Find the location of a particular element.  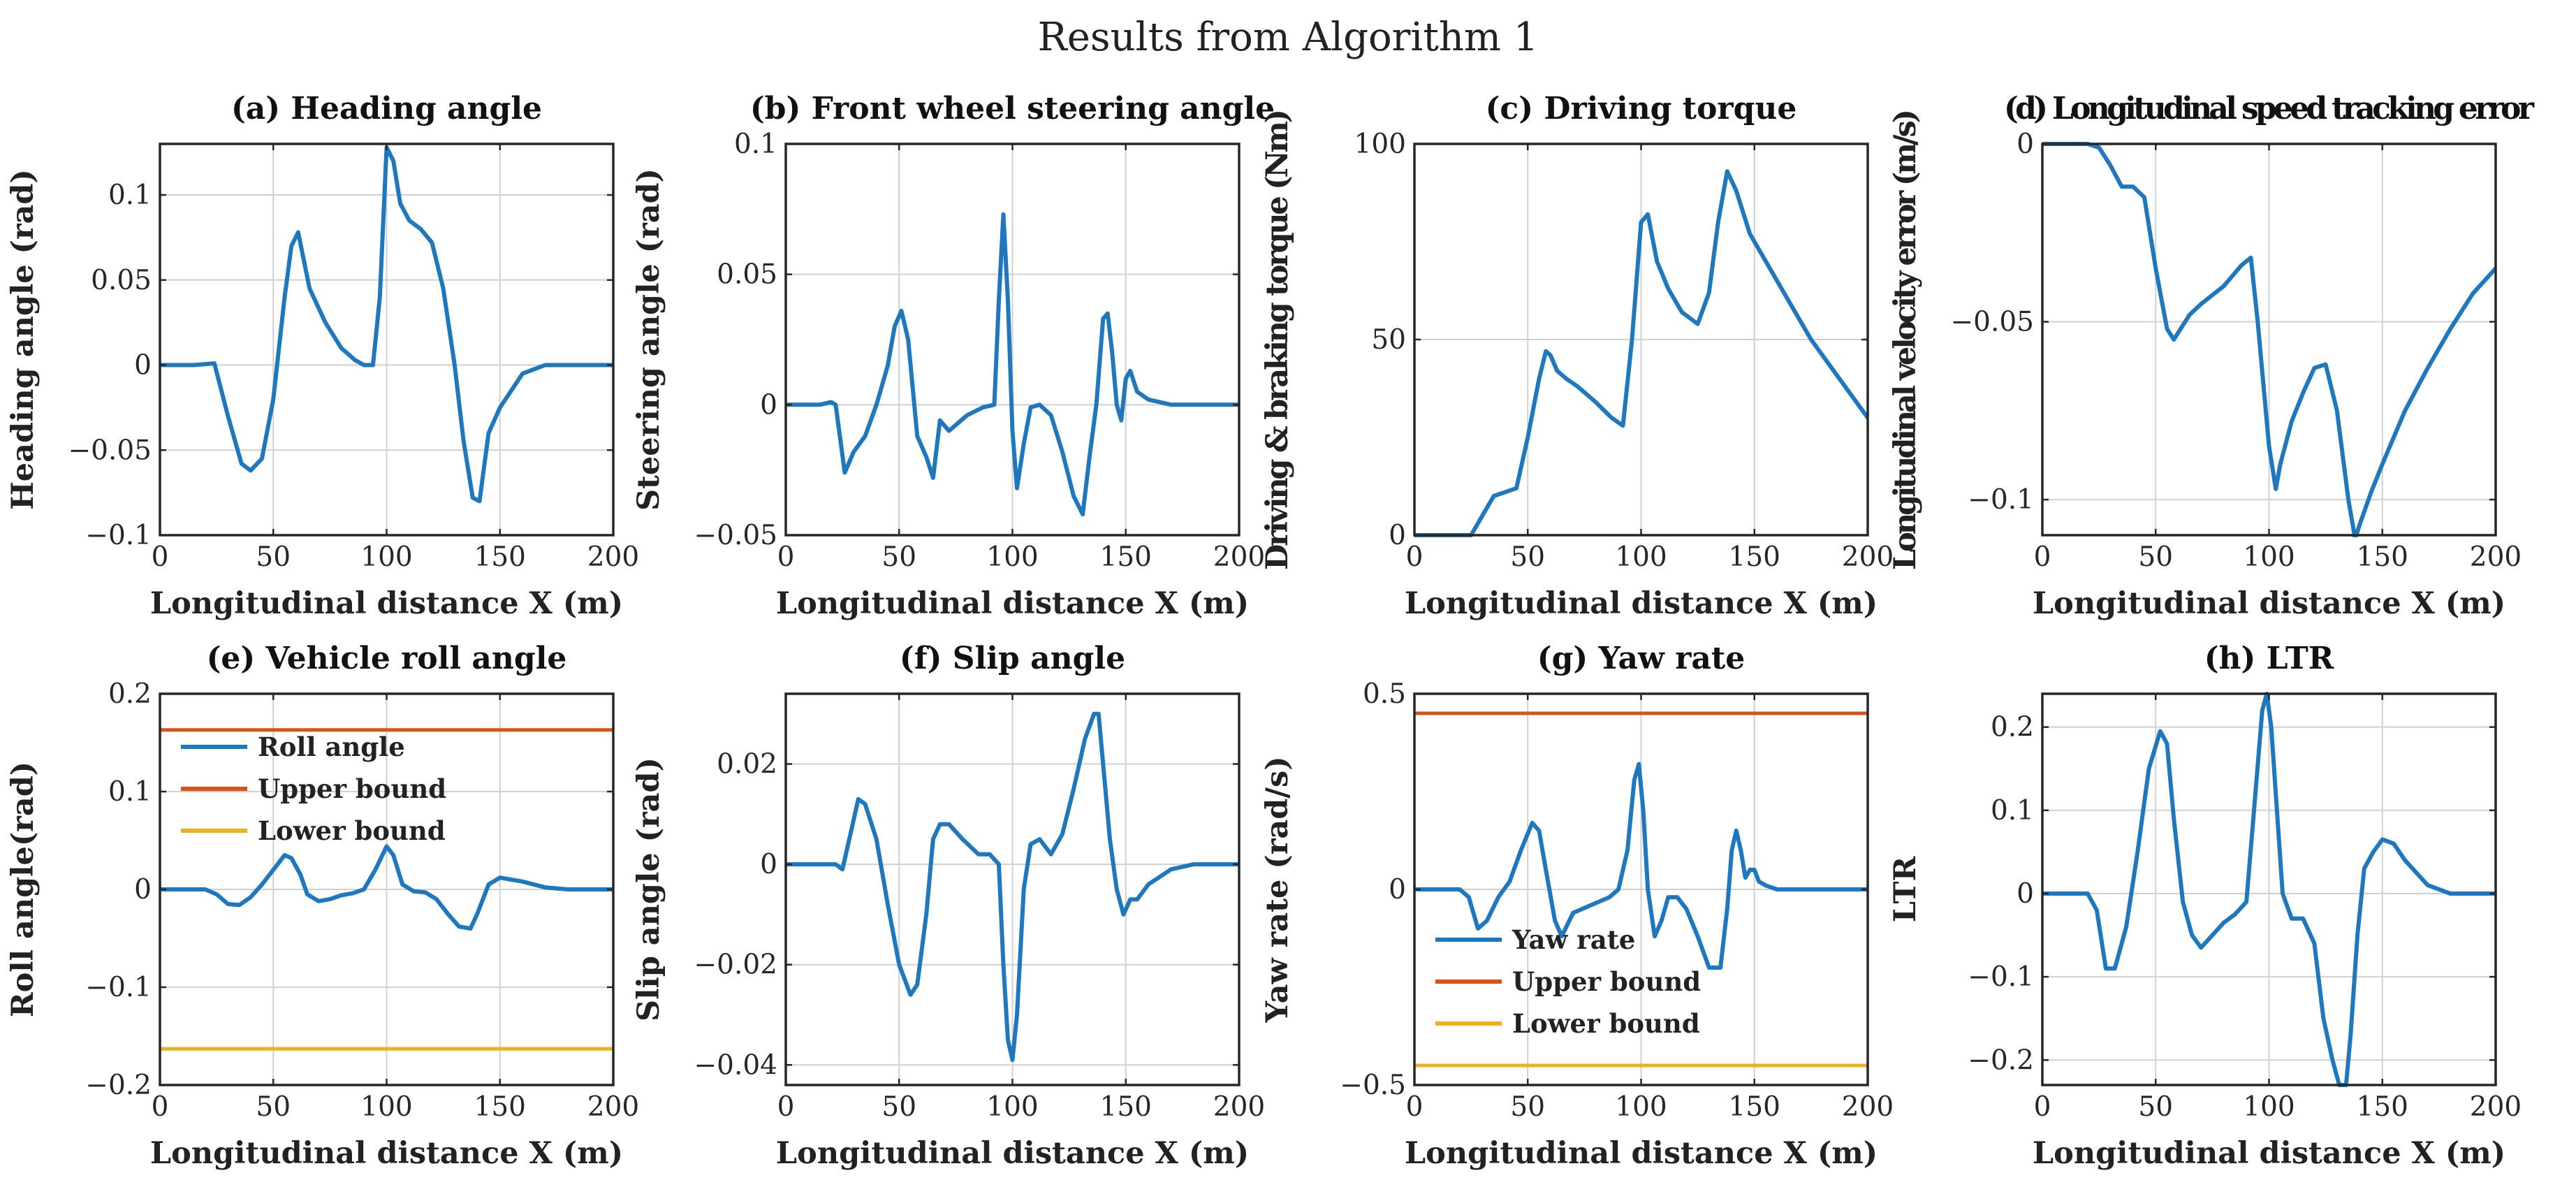

chart-title: (e) Vehicle roll angle is located at coordinates (387, 658).